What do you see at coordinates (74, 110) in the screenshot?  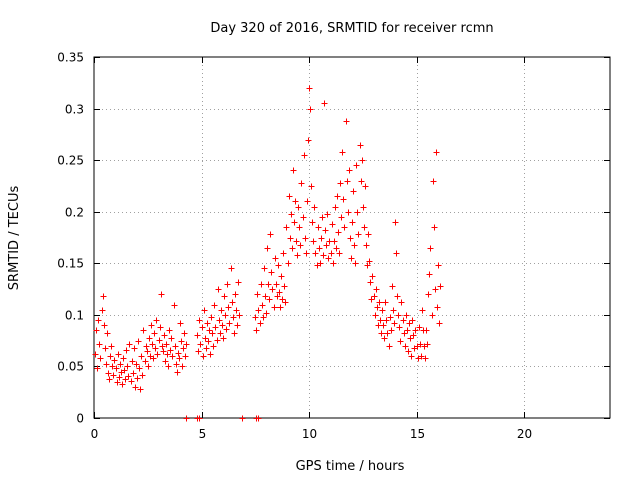 I see `y-tick-label: 0.3` at bounding box center [74, 110].